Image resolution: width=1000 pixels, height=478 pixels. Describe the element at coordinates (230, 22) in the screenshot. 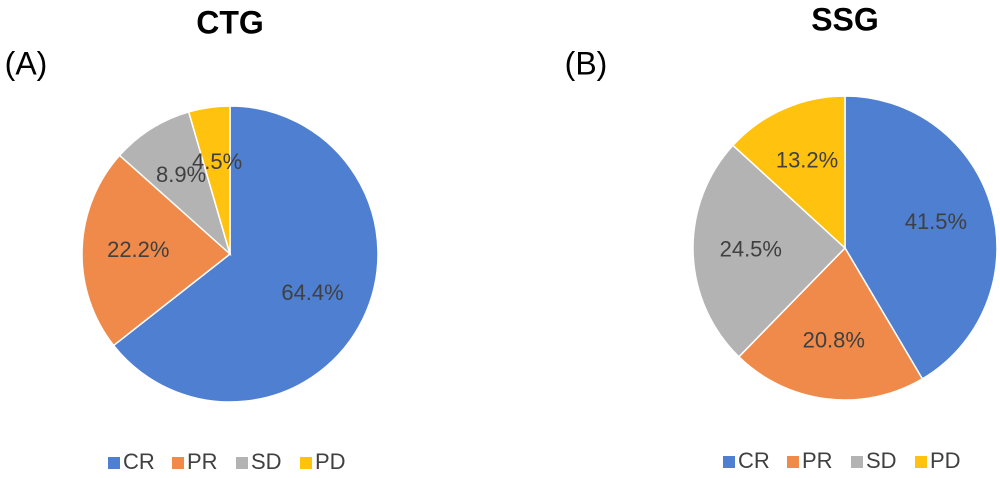

I see `chart-title: CTG` at that location.